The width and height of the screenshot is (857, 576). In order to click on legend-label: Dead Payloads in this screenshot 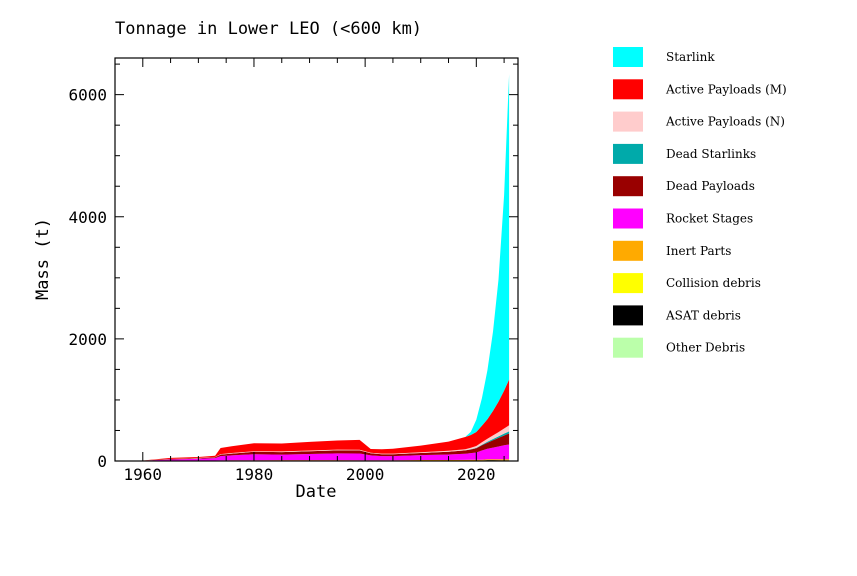, I will do `click(710, 186)`.